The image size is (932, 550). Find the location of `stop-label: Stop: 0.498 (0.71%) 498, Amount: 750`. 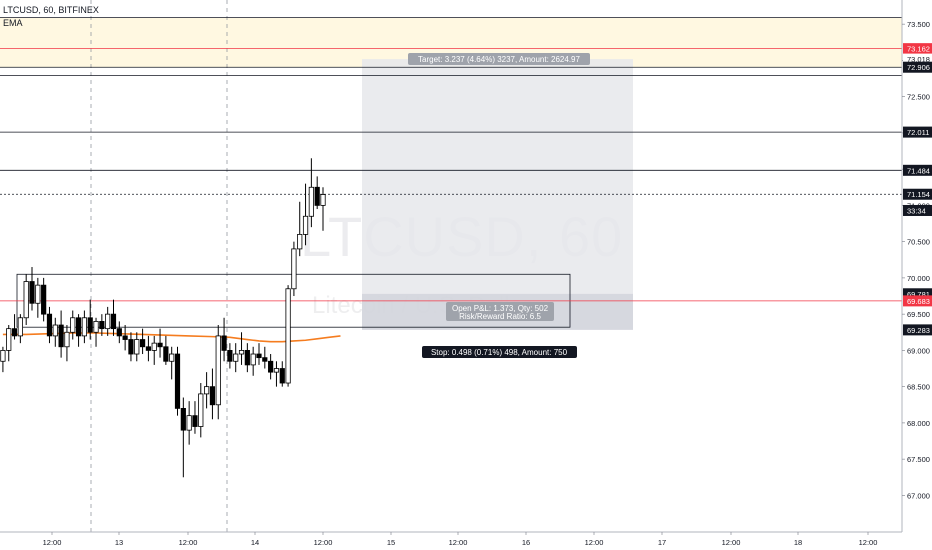

stop-label: Stop: 0.498 (0.71%) 498, Amount: 750 is located at coordinates (499, 352).